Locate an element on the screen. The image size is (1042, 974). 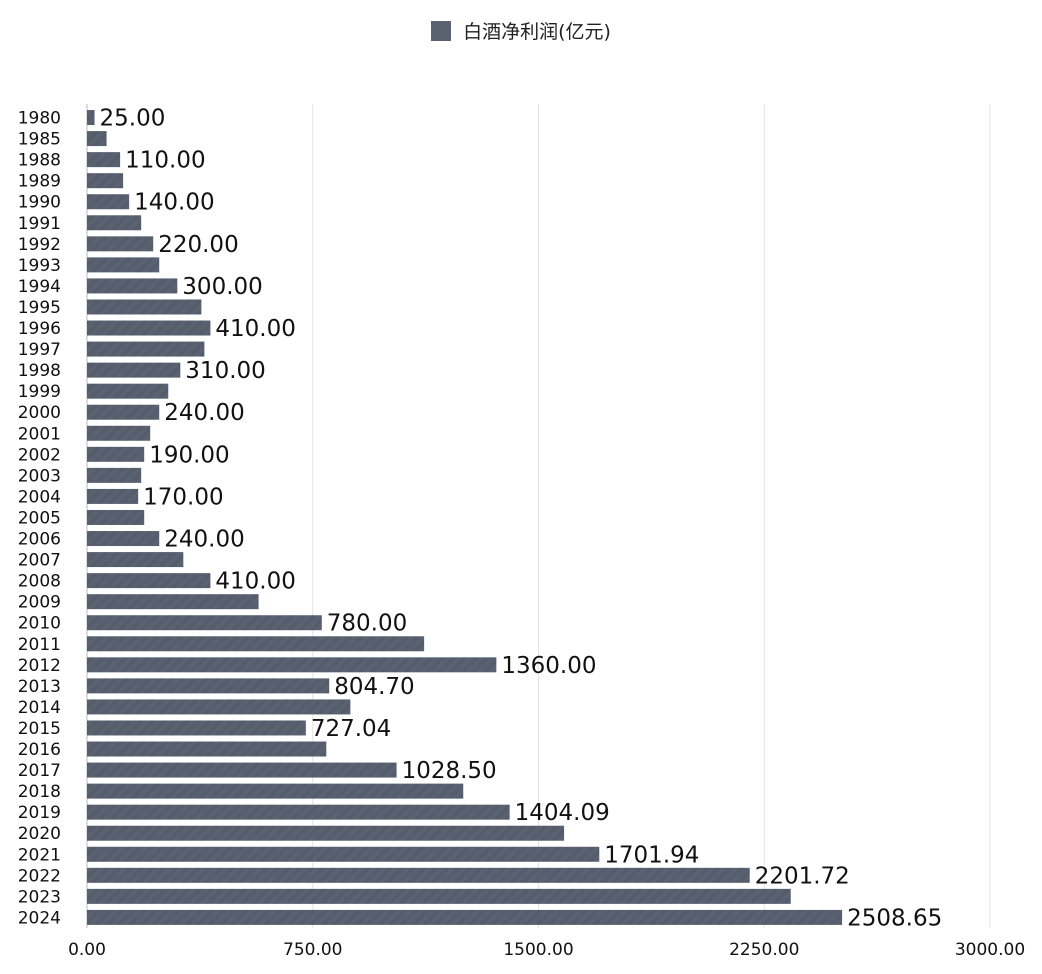
category-label: 2005 is located at coordinates (39, 518).